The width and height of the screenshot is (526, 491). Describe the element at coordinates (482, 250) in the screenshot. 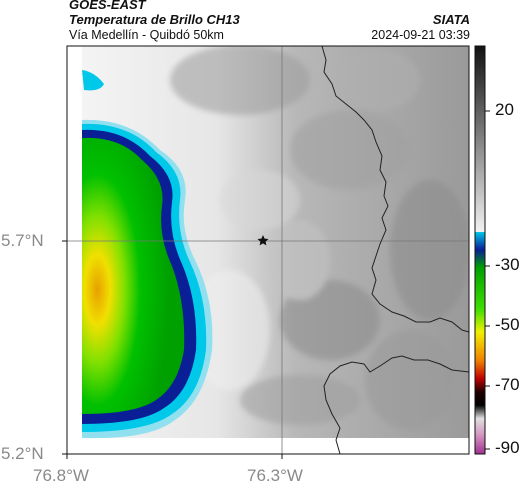

I see `colorbar` at that location.